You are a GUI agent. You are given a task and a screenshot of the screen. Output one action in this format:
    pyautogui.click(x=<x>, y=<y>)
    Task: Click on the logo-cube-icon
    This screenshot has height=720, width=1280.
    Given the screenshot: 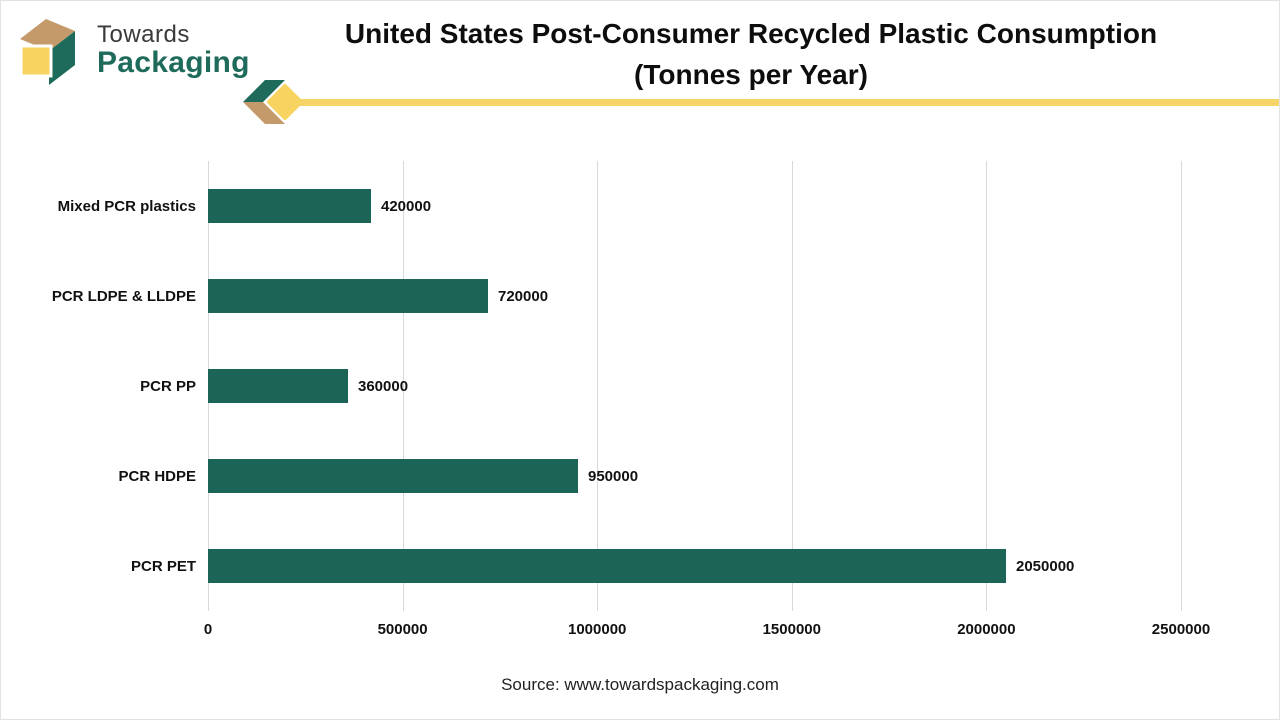 What is the action you would take?
    pyautogui.click(x=47, y=52)
    